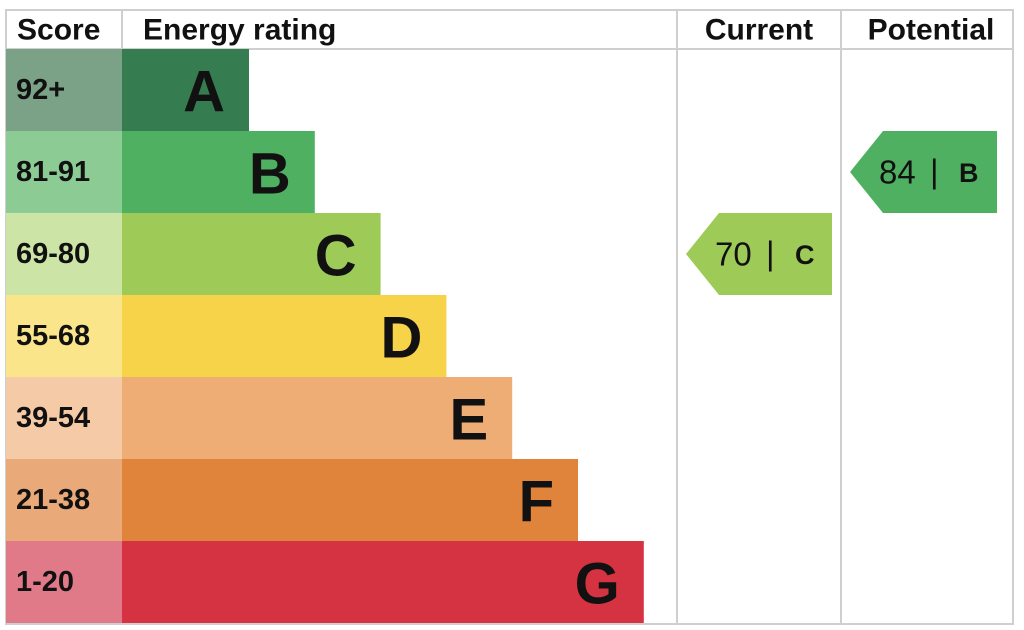 The height and width of the screenshot is (630, 1024). Describe the element at coordinates (733, 254) in the screenshot. I see `pointer-value: 70` at that location.